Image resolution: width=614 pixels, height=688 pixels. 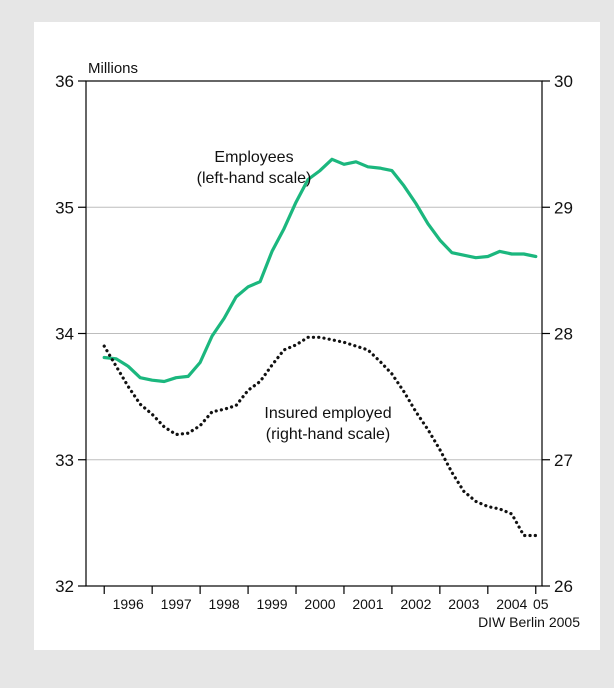 What do you see at coordinates (463, 604) in the screenshot?
I see `x-tick-label: 2003` at bounding box center [463, 604].